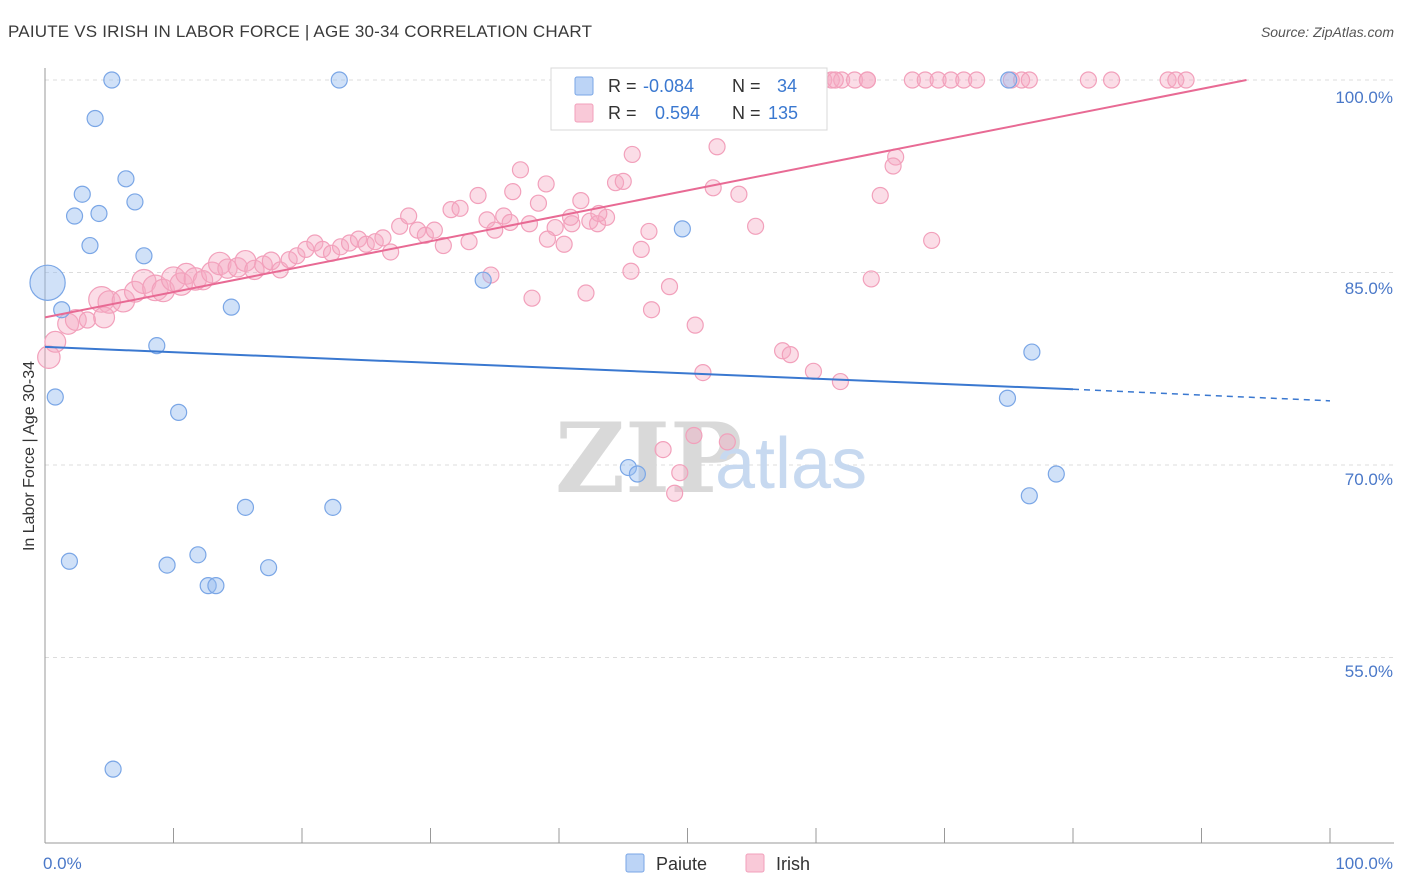  I want to click on stats-n-label-paiute: N =, so click(746, 86).